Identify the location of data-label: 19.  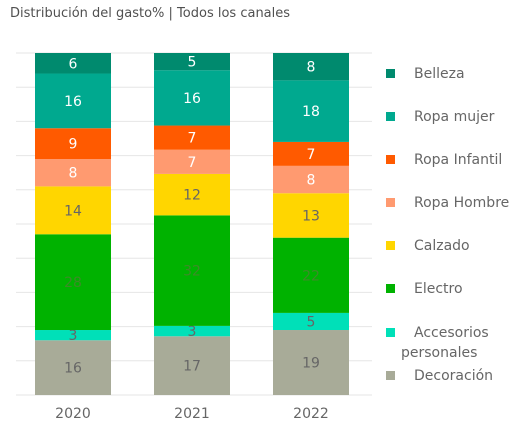
(311, 364).